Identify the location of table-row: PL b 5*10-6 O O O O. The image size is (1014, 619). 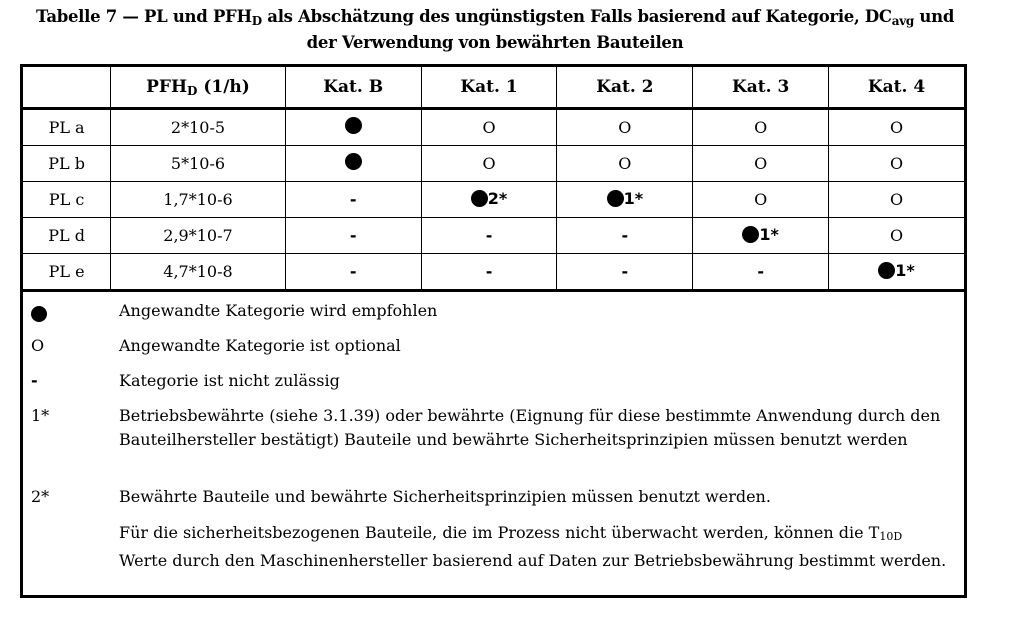
(493, 163).